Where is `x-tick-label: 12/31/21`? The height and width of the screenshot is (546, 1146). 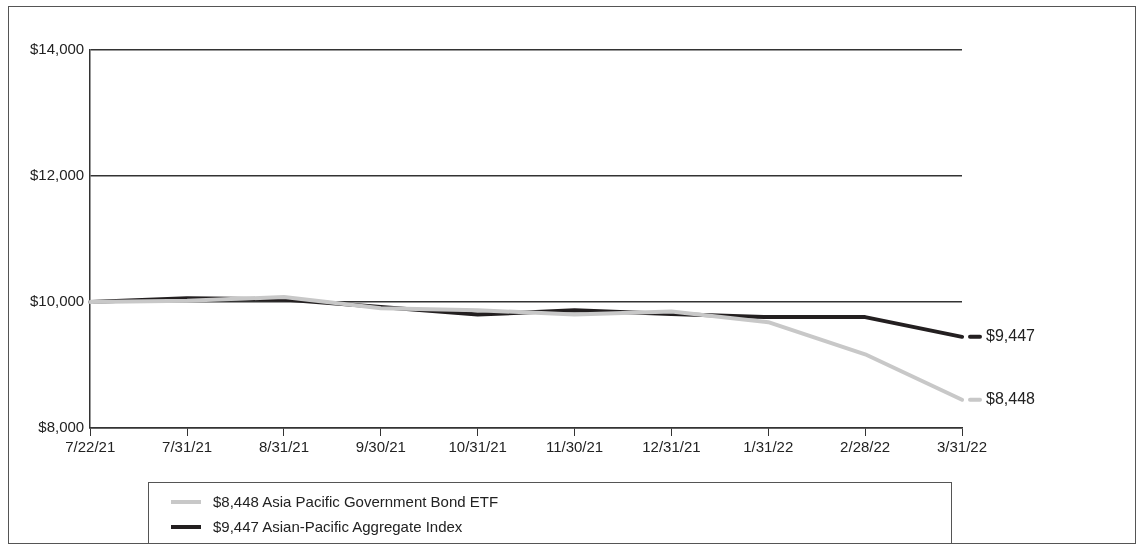
x-tick-label: 12/31/21 is located at coordinates (671, 447).